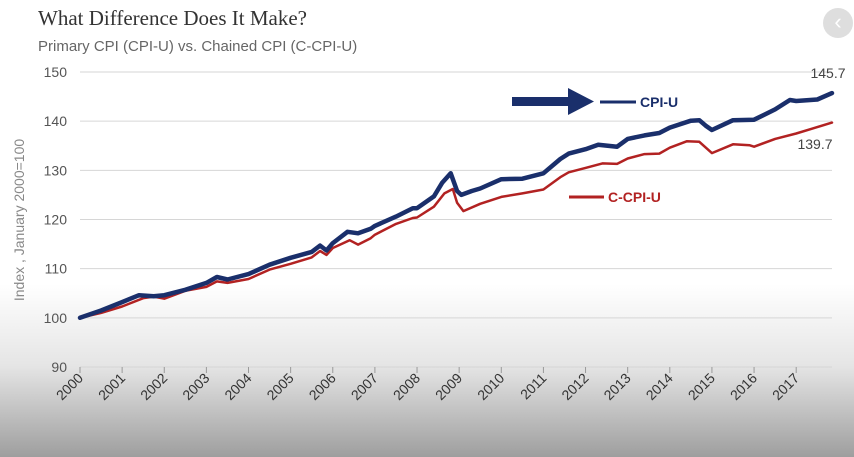 The height and width of the screenshot is (457, 854). What do you see at coordinates (56, 269) in the screenshot?
I see `y-tick-label: 110` at bounding box center [56, 269].